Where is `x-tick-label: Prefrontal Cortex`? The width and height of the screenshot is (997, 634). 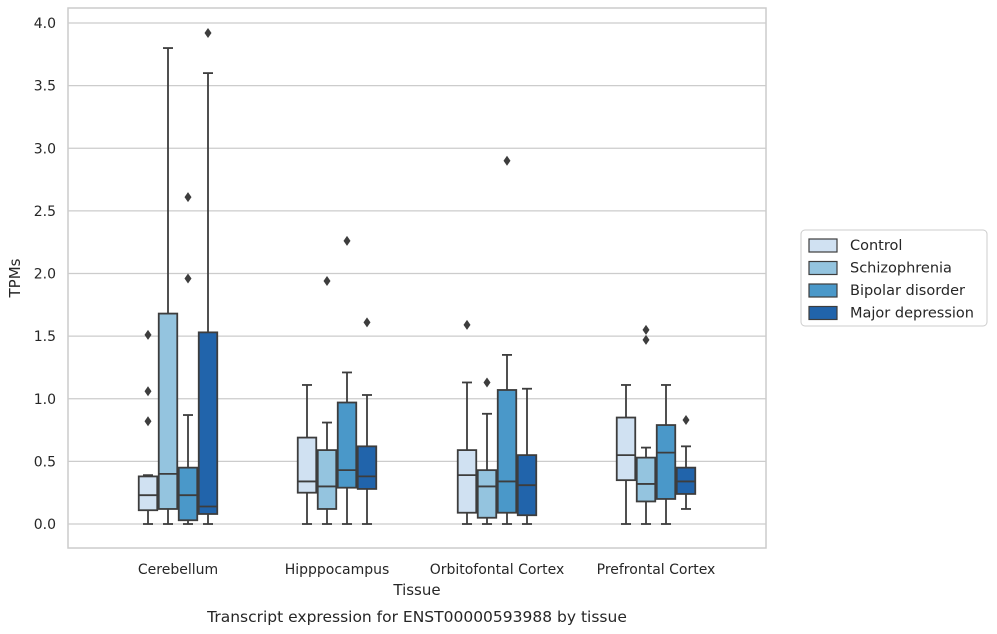 x-tick-label: Prefrontal Cortex is located at coordinates (656, 570).